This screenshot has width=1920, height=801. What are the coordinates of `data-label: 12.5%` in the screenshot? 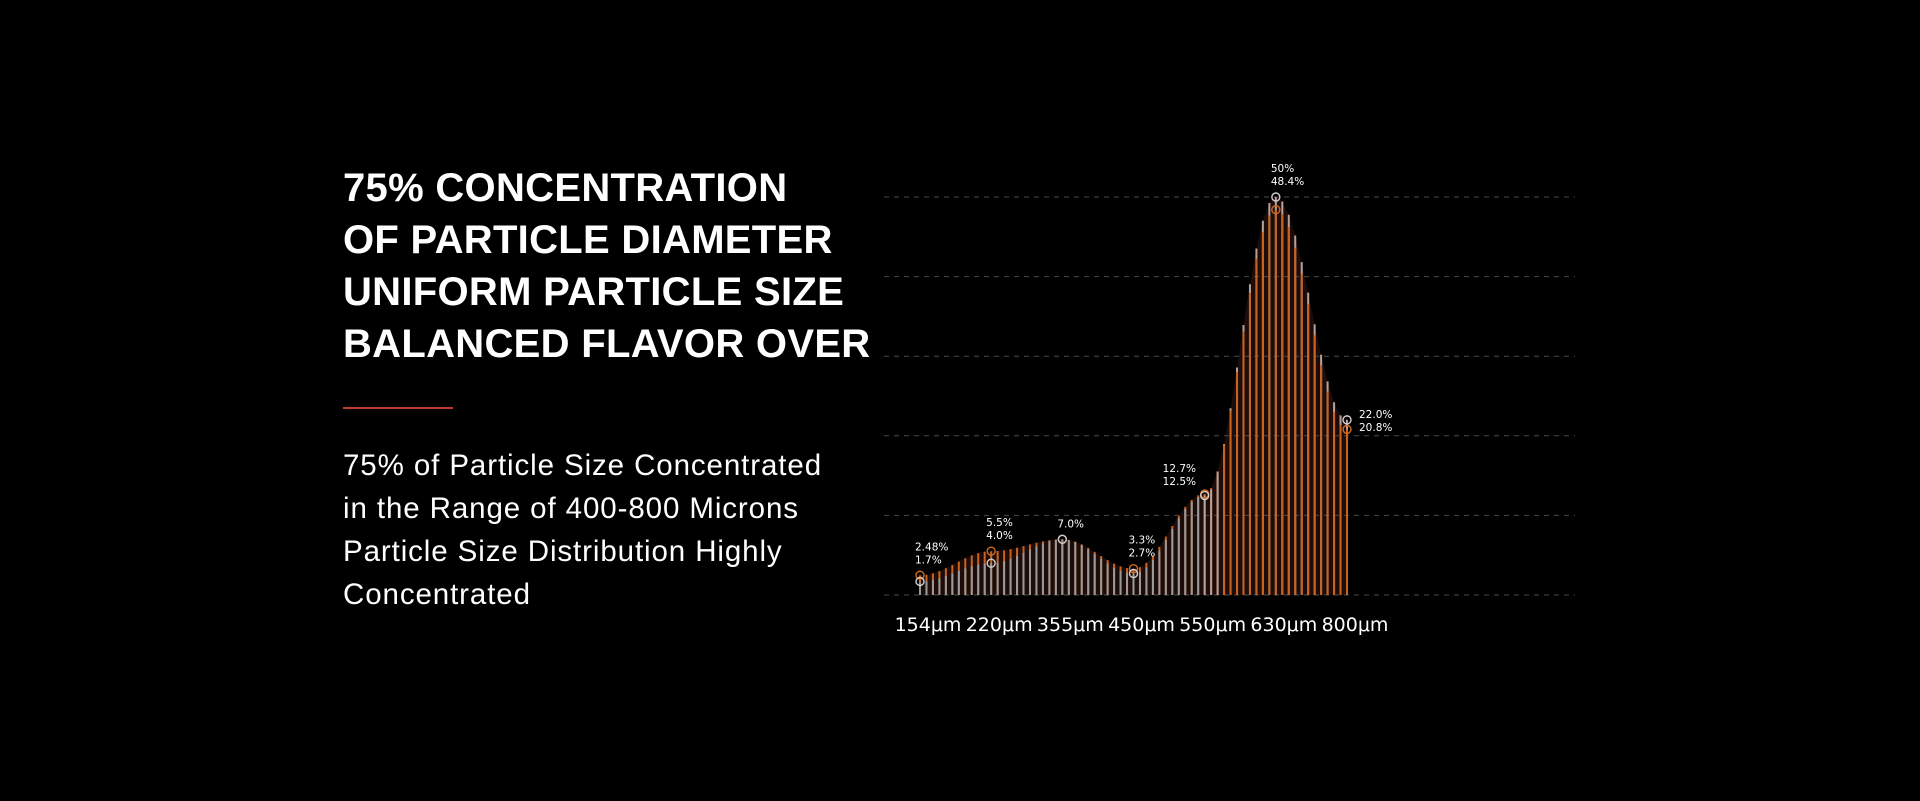 It's located at (1179, 482).